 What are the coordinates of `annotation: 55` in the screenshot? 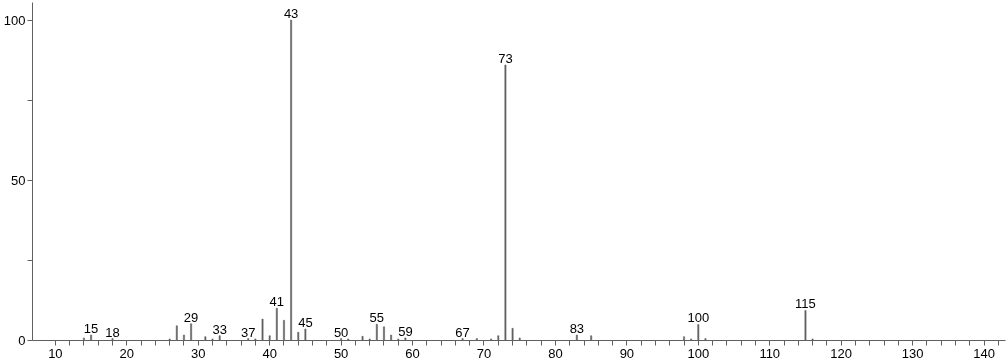 It's located at (377, 318).